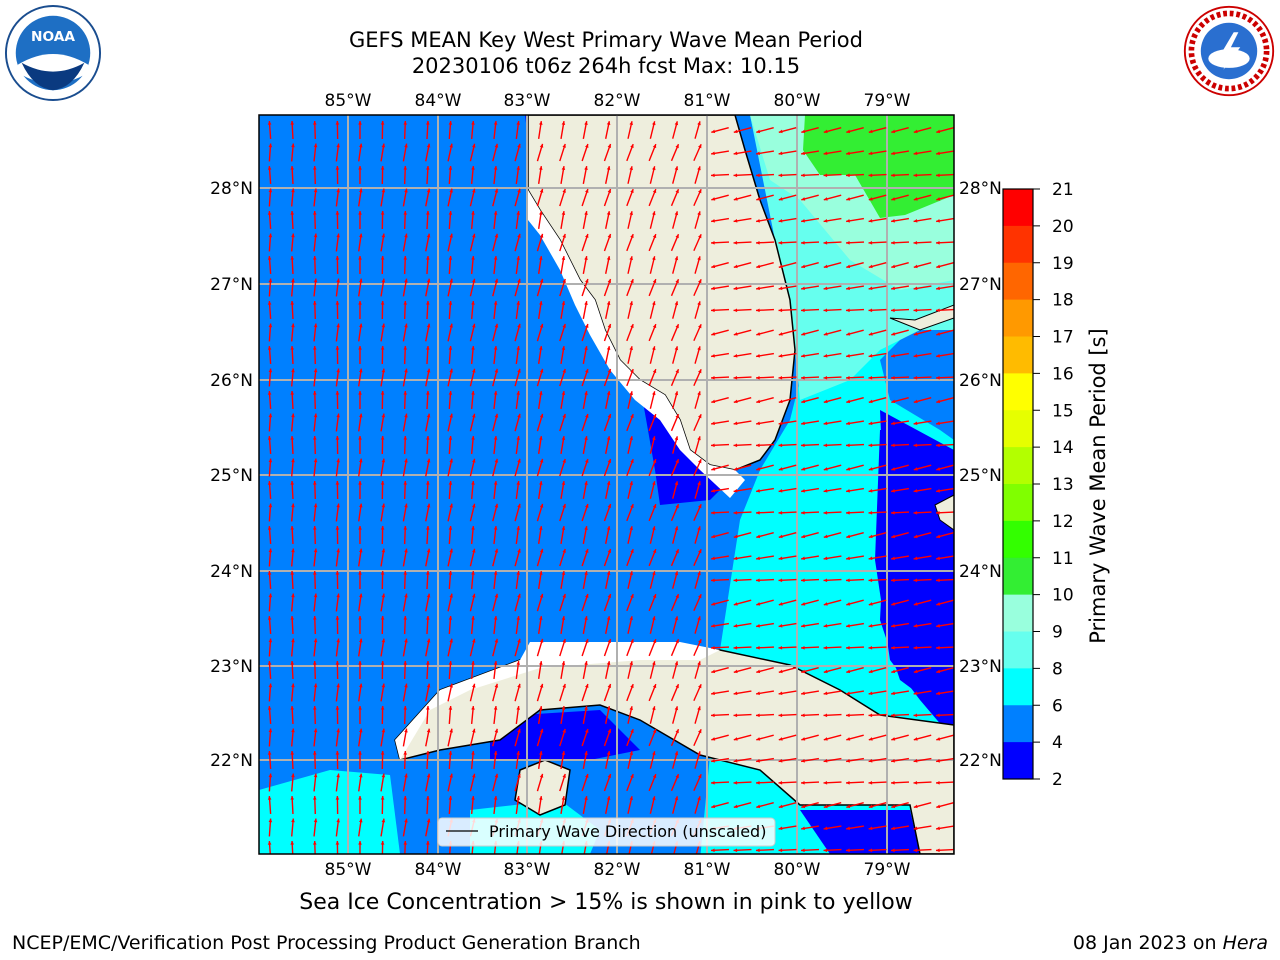 This screenshot has height=960, width=1280. Describe the element at coordinates (887, 870) in the screenshot. I see `lon-label-bottom: 79°W` at that location.